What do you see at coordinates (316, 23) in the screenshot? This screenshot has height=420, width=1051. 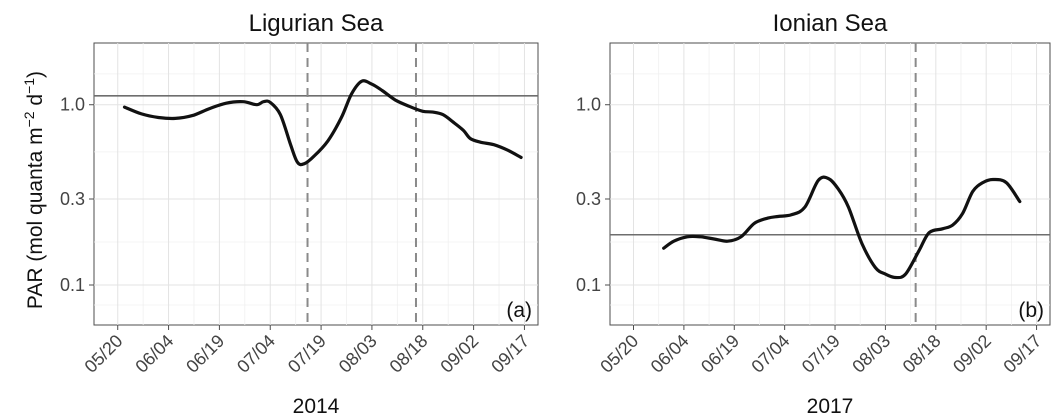 I see `panel-title: Ligurian Sea` at bounding box center [316, 23].